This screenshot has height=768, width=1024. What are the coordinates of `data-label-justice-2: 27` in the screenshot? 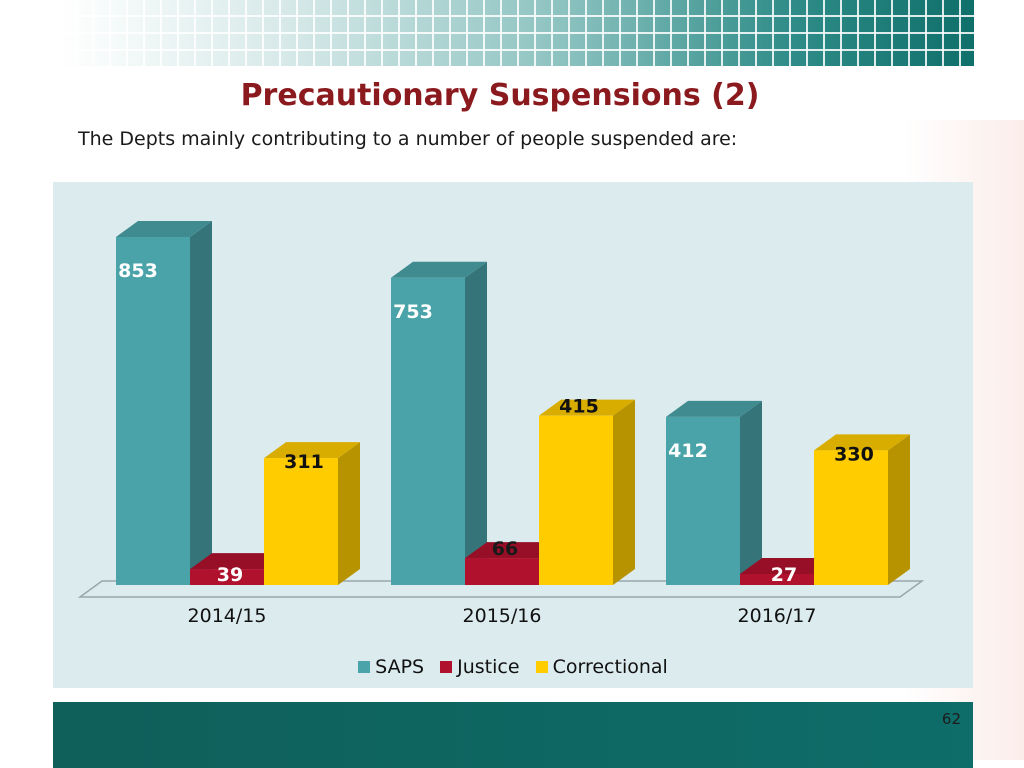 It's located at (784, 575).